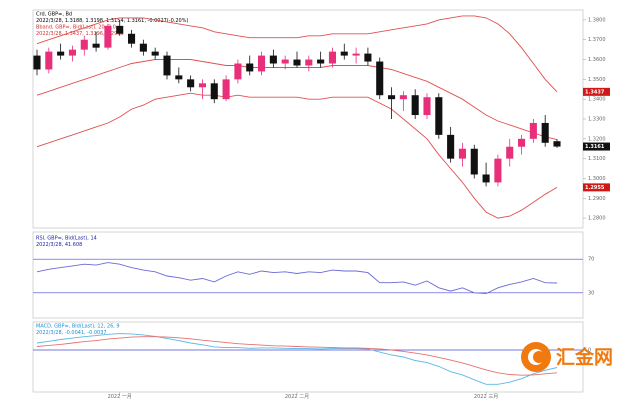 The width and height of the screenshot is (640, 400). What do you see at coordinates (120, 397) in the screenshot?
I see `x-tick-label: 2022 一月` at bounding box center [120, 397].